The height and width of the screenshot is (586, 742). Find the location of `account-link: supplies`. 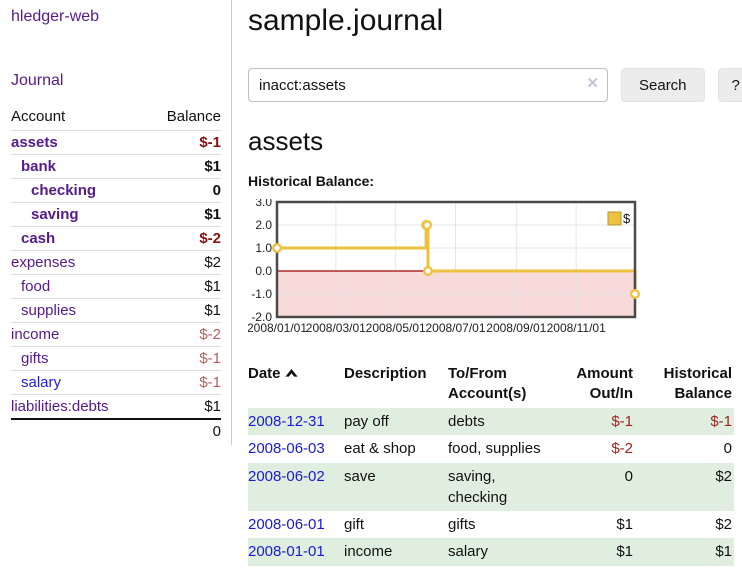

account-link: supplies is located at coordinates (49, 310).